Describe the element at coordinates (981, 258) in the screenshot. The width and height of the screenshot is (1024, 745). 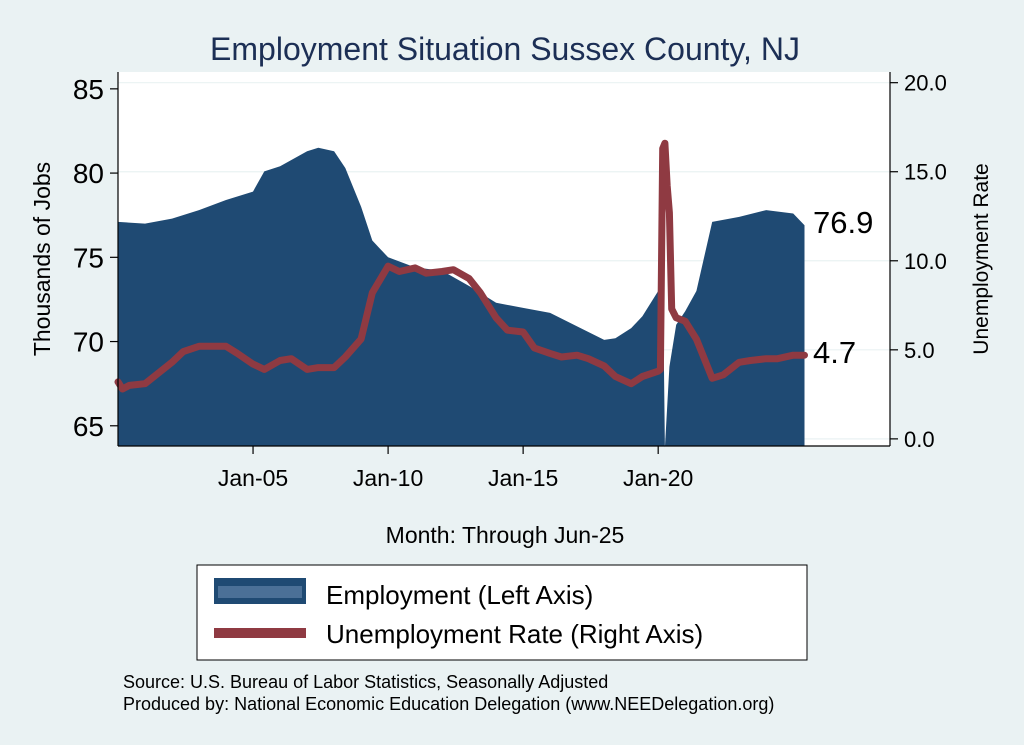
I see `right-axis-label: Unemployment Rate` at that location.